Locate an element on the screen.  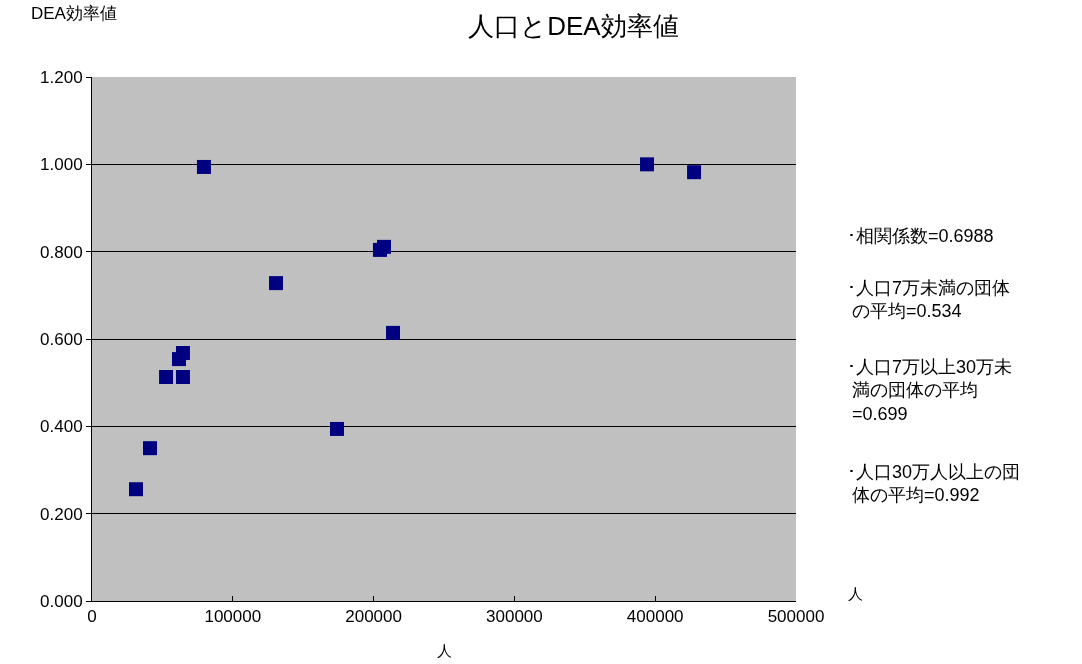
y-tick-label: 1.000 is located at coordinates (61, 165).